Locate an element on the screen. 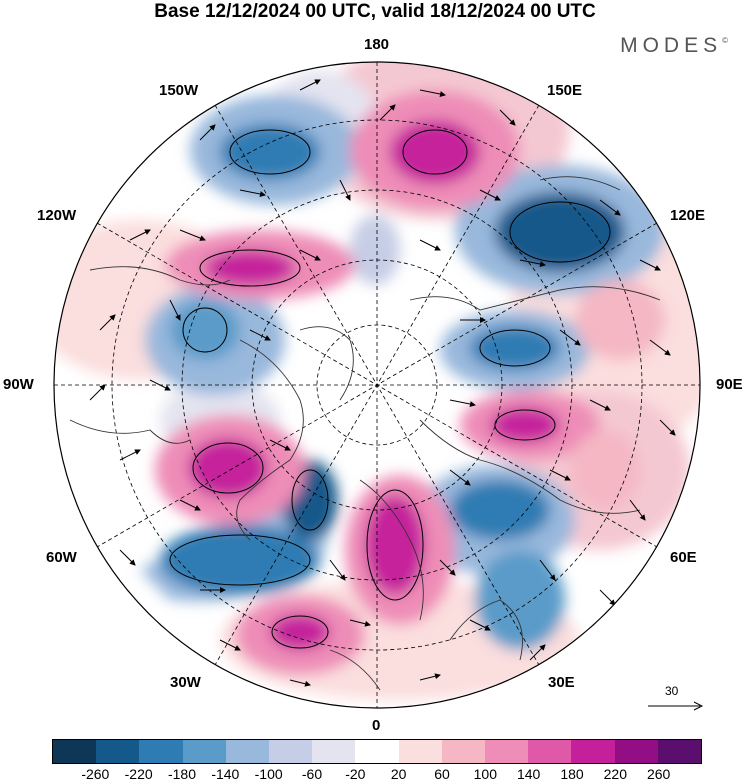 This screenshot has height=783, width=750. colorbar-tick-label: 100 is located at coordinates (485, 774).